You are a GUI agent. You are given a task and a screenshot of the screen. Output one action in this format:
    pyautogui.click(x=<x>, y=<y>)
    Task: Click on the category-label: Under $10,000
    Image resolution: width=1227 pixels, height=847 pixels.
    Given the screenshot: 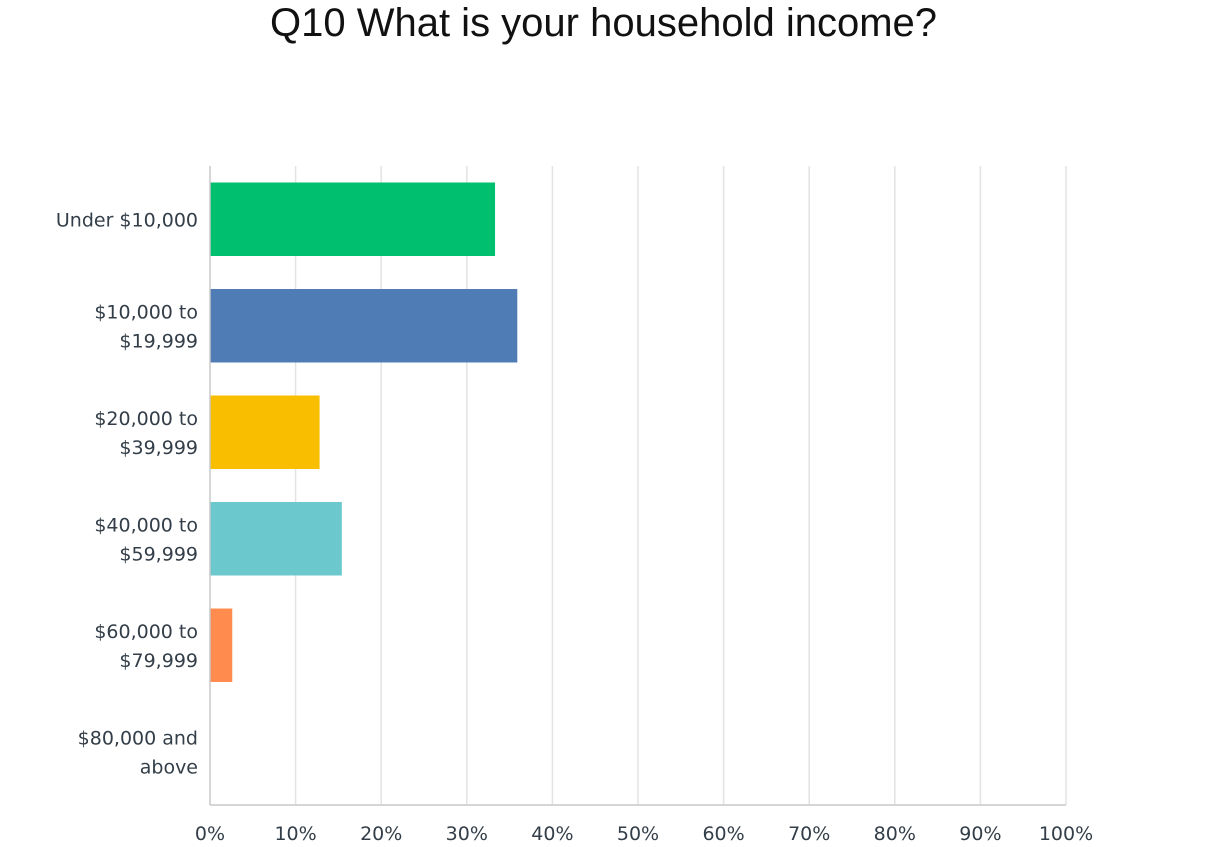 What is the action you would take?
    pyautogui.click(x=127, y=220)
    